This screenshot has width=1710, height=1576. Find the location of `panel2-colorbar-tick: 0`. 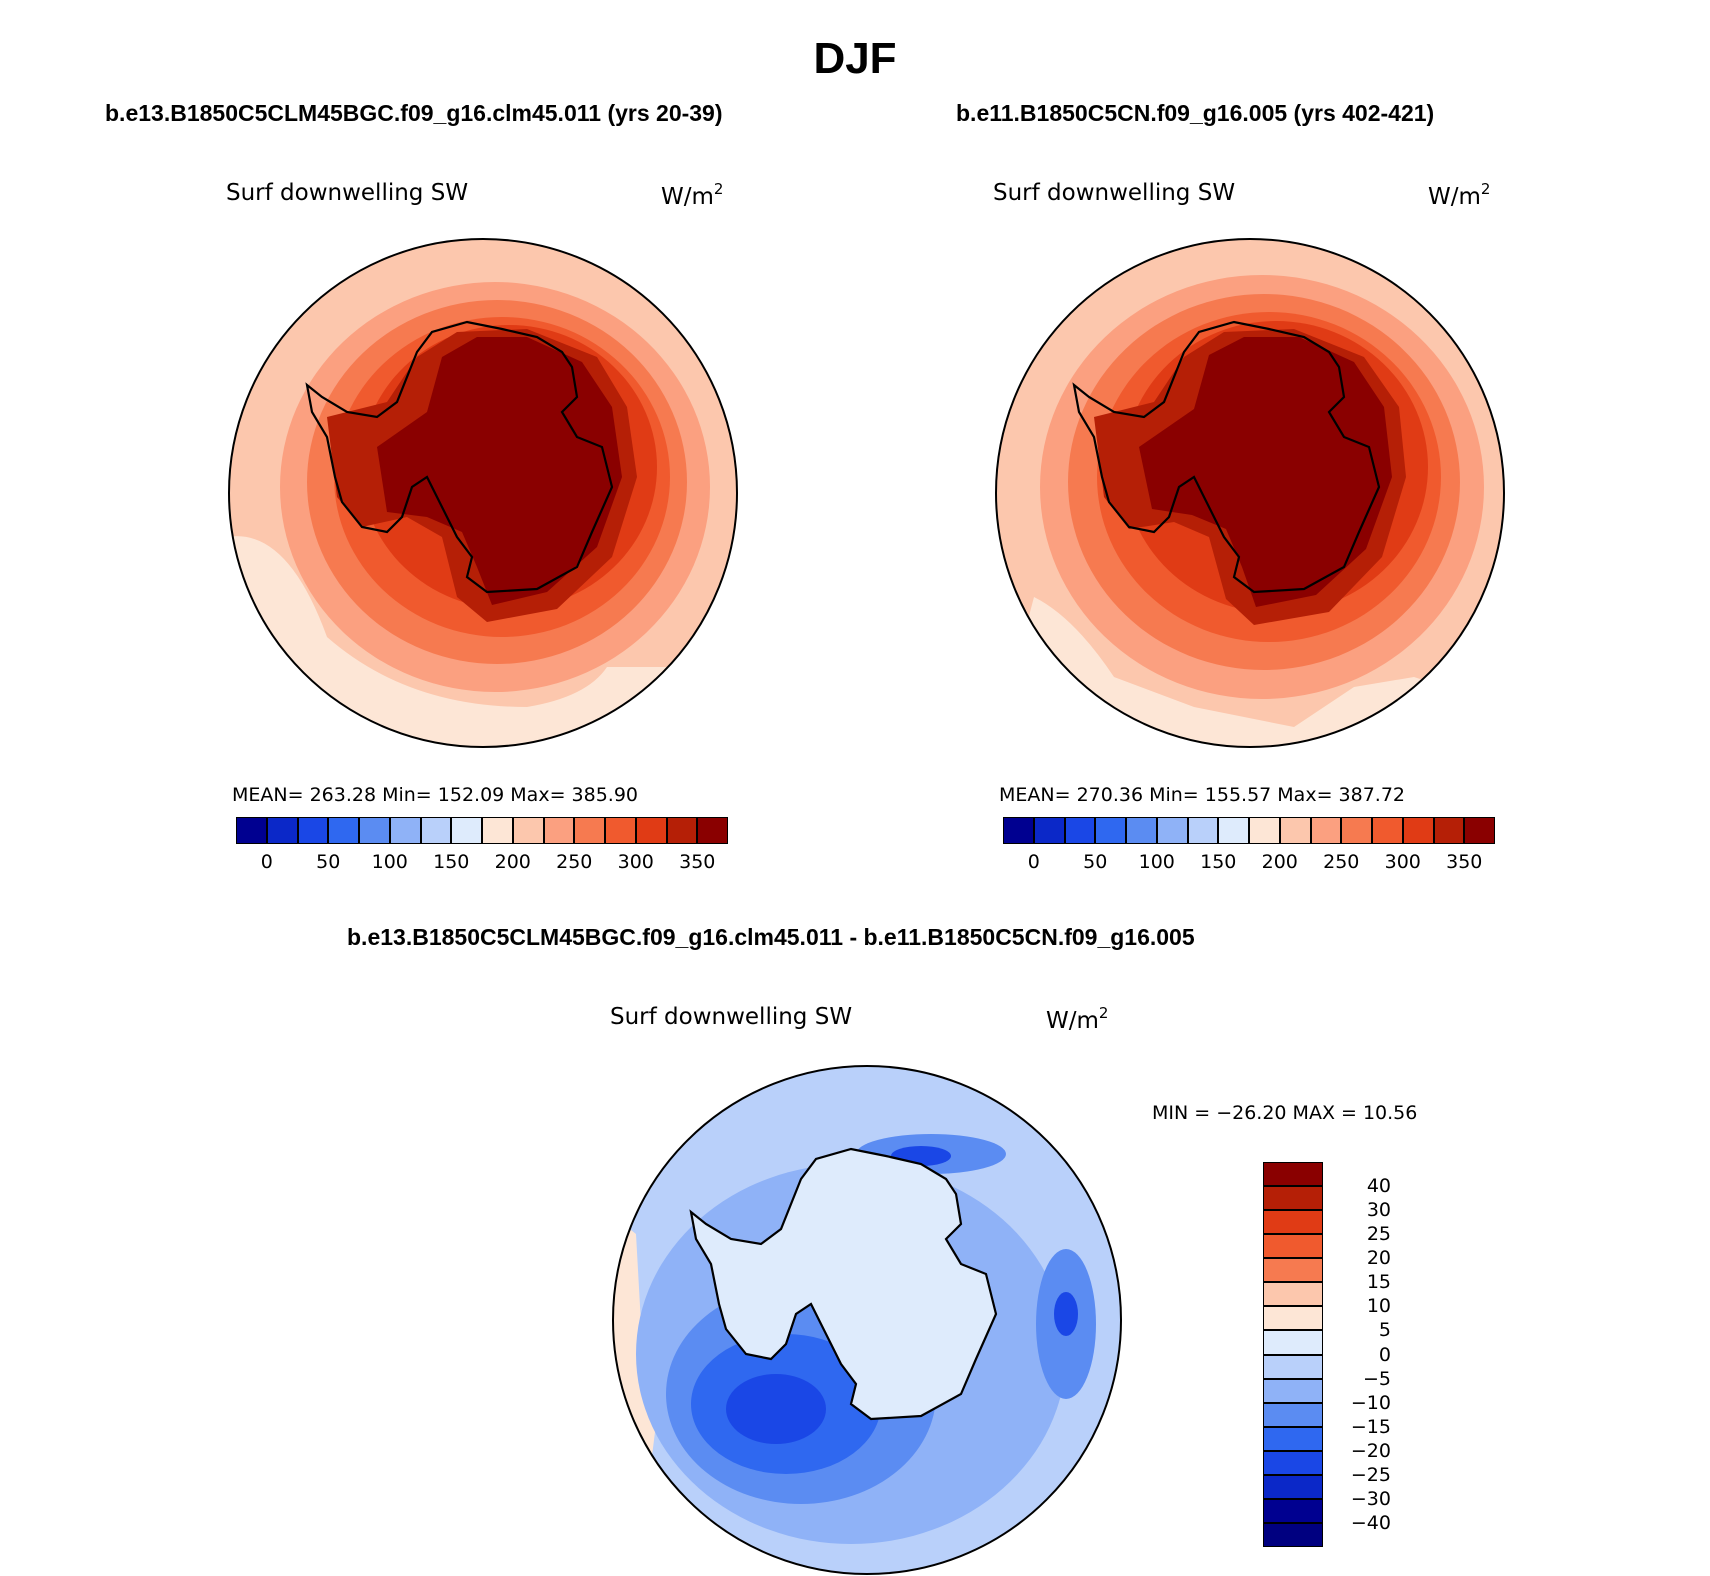

panel2-colorbar-tick: 0 is located at coordinates (1033, 862).